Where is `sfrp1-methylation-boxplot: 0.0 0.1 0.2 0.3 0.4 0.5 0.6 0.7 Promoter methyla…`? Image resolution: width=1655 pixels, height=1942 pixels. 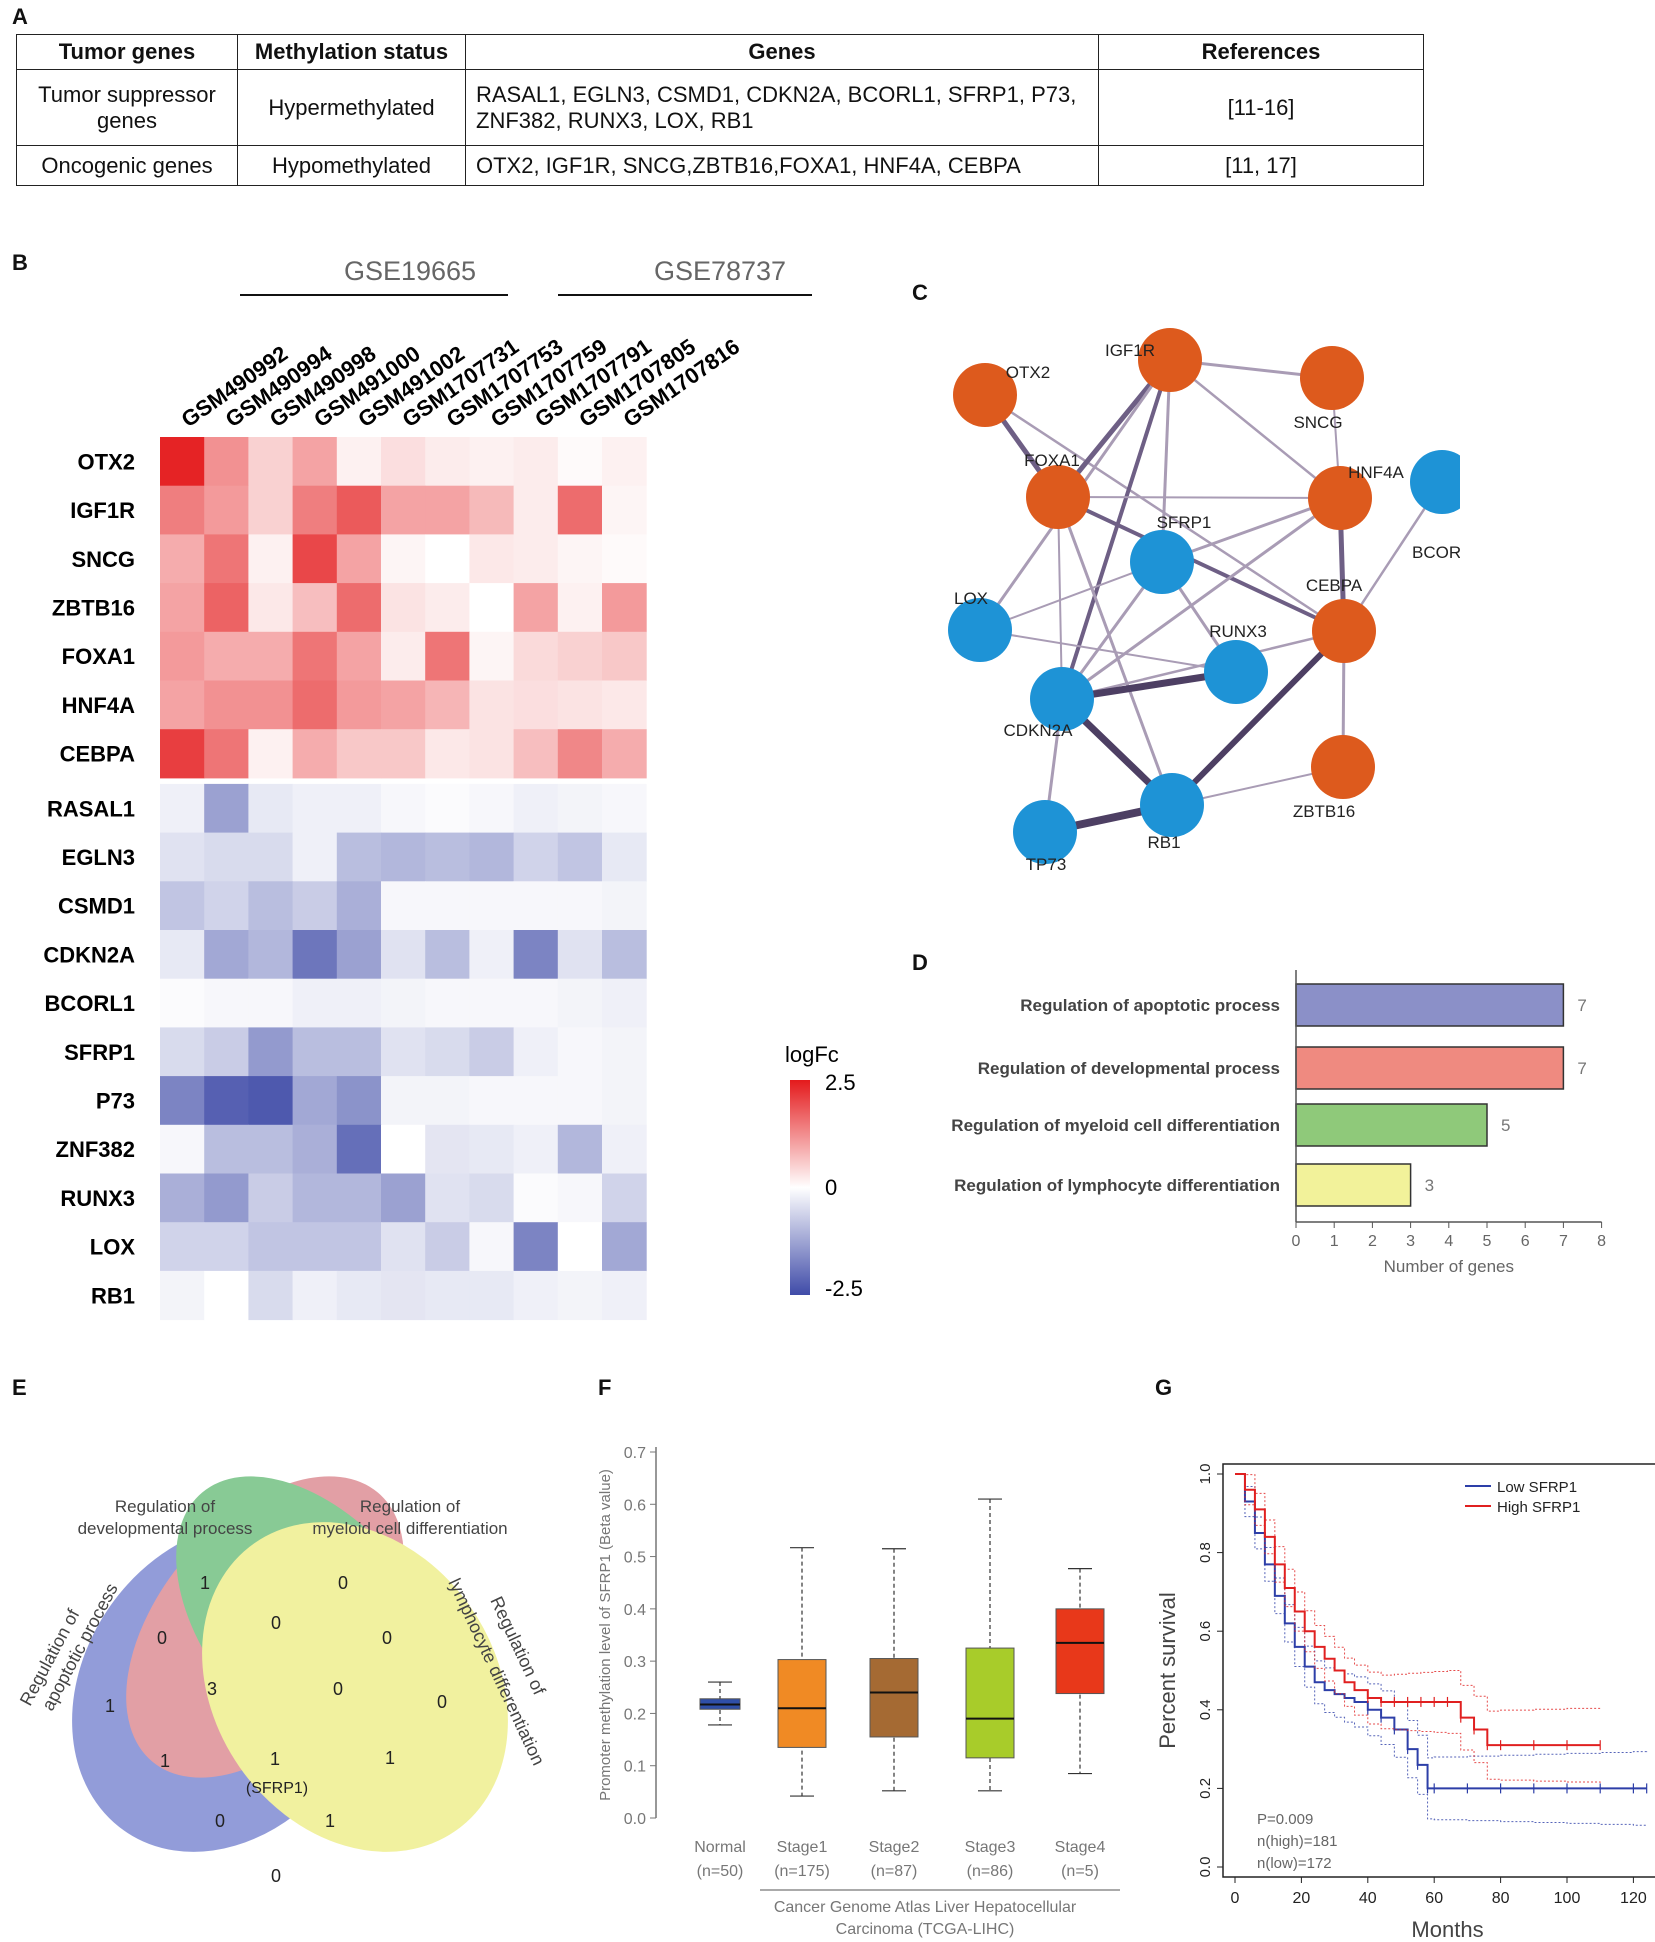 sfrp1-methylation-boxplot: 0.0 0.1 0.2 0.3 0.4 0.5 0.6 0.7 Promoter methyla… is located at coordinates (858, 1691).